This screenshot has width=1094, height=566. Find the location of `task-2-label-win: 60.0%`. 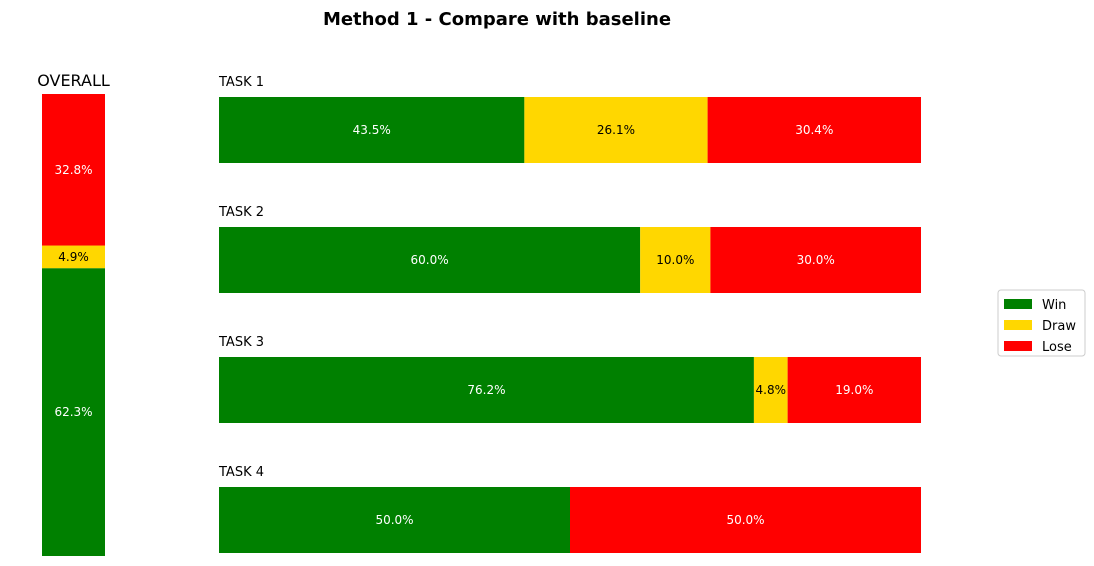

task-2-label-win: 60.0% is located at coordinates (430, 260).